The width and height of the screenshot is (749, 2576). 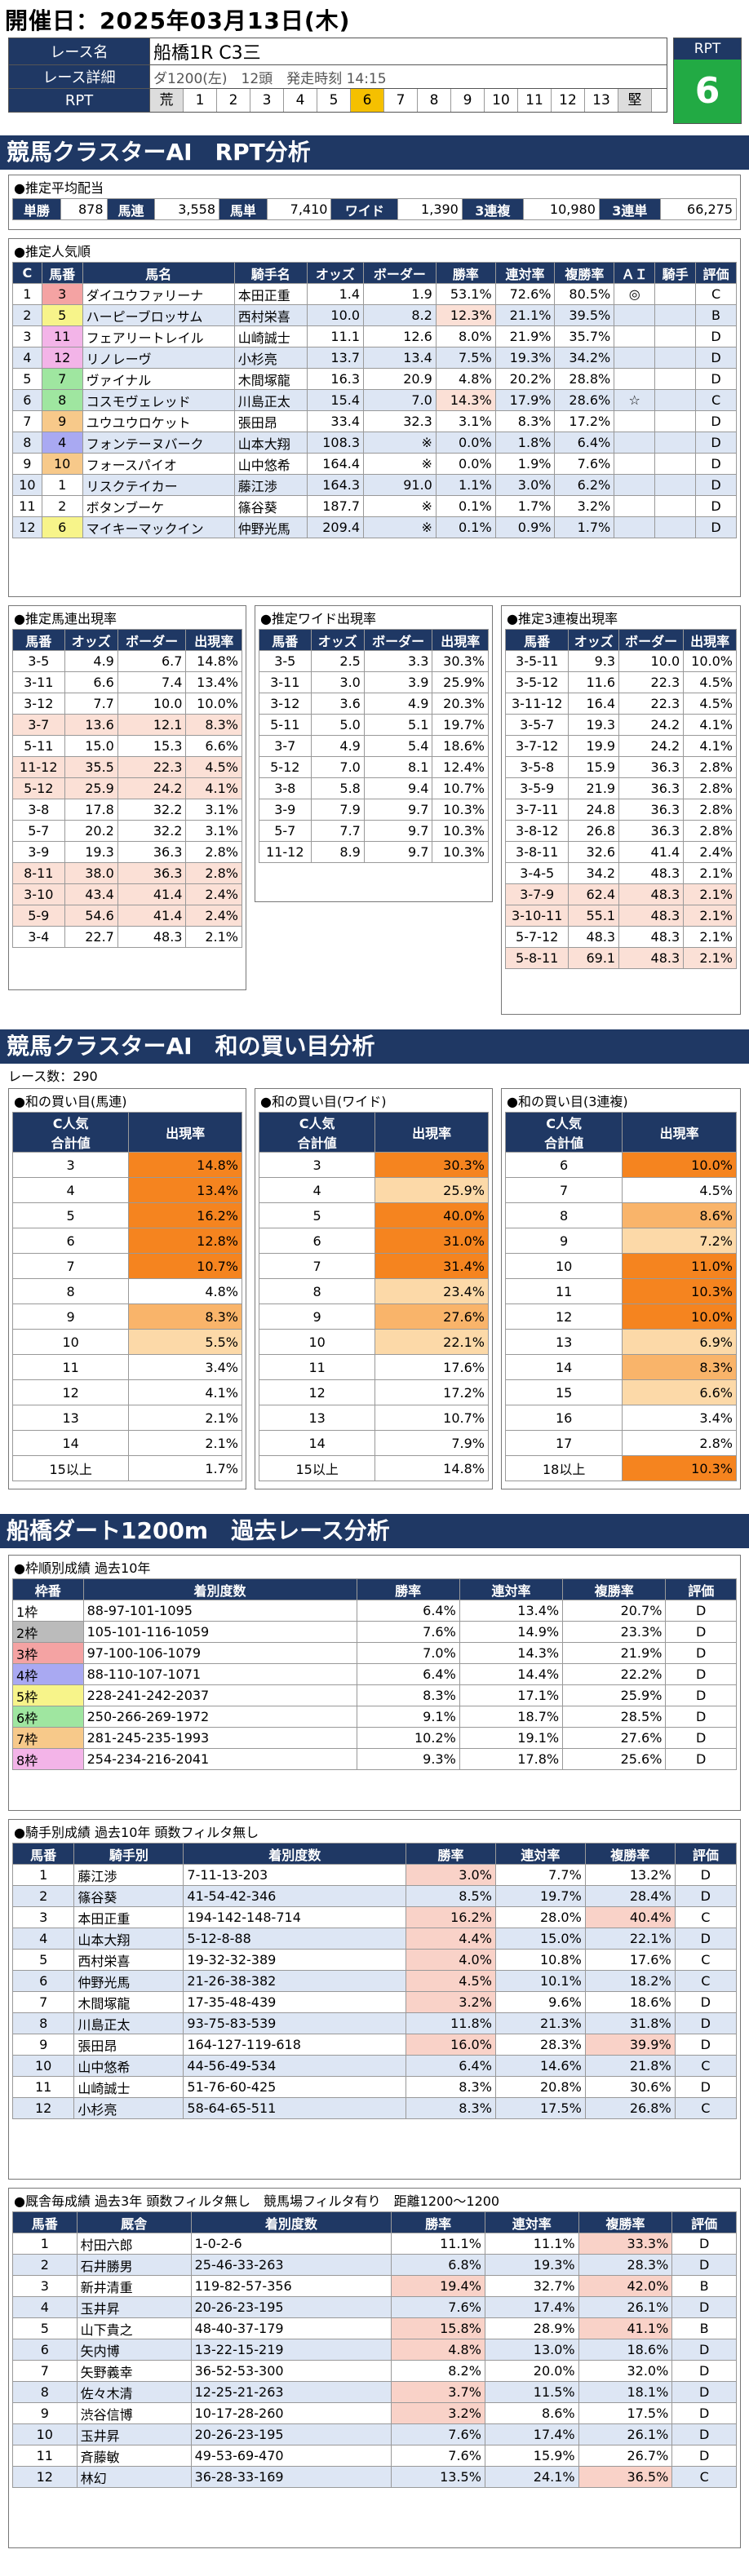 What do you see at coordinates (374, 1896) in the screenshot?
I see `jockey-row: 2 篠谷葵 41-54-42-346 8.5% 19.7% 28.4% D` at bounding box center [374, 1896].